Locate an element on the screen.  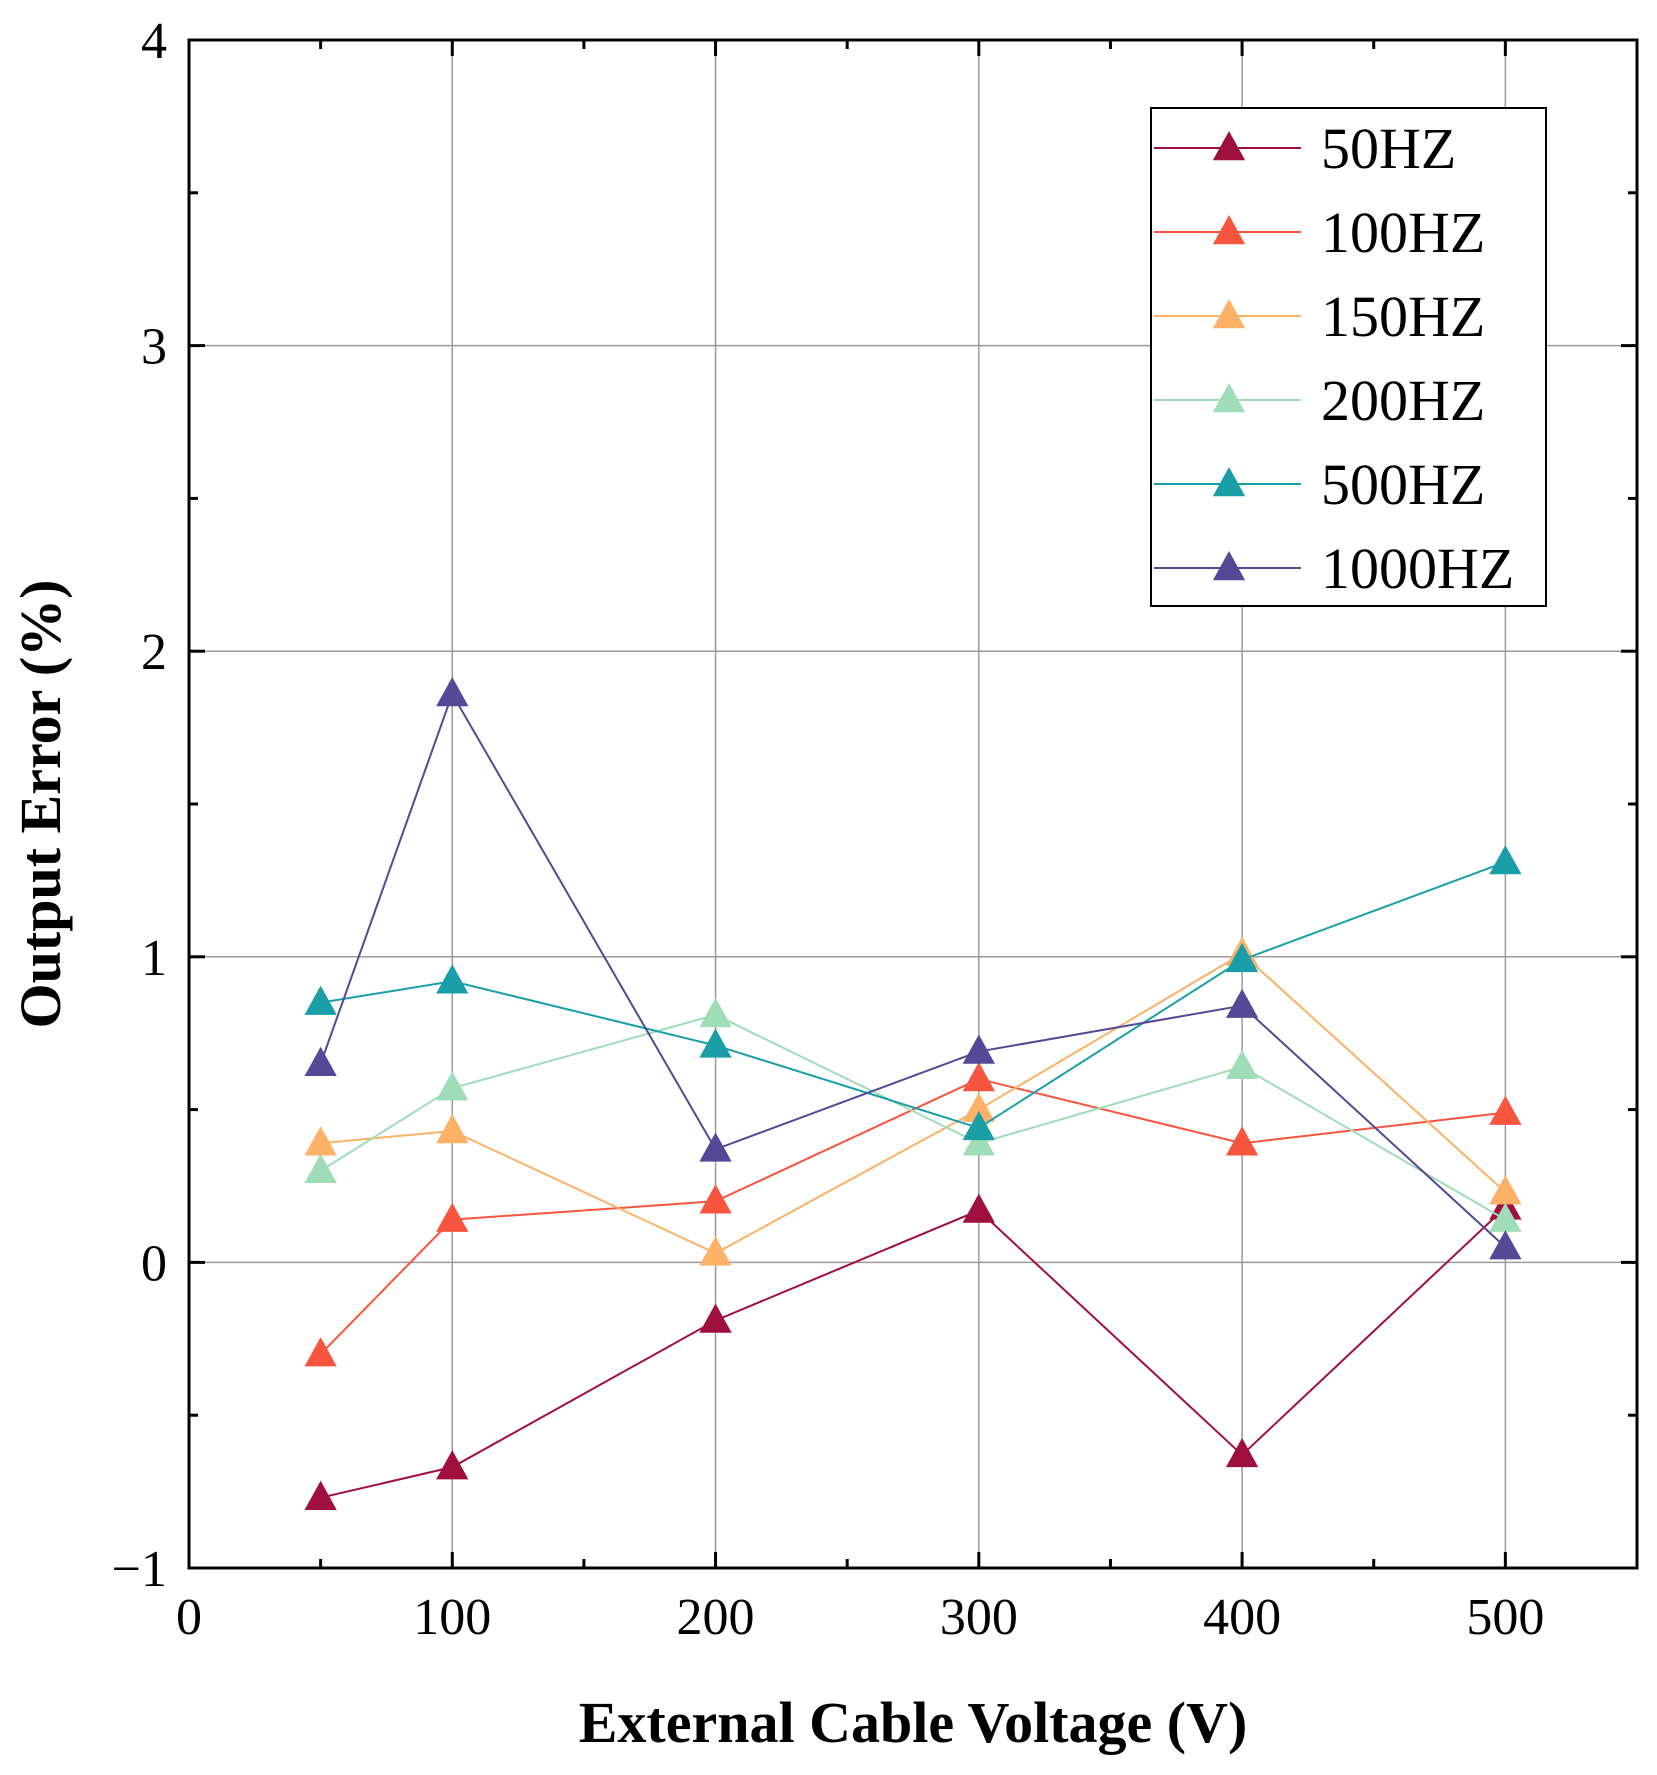
series-150HZ is located at coordinates (913, 1101).